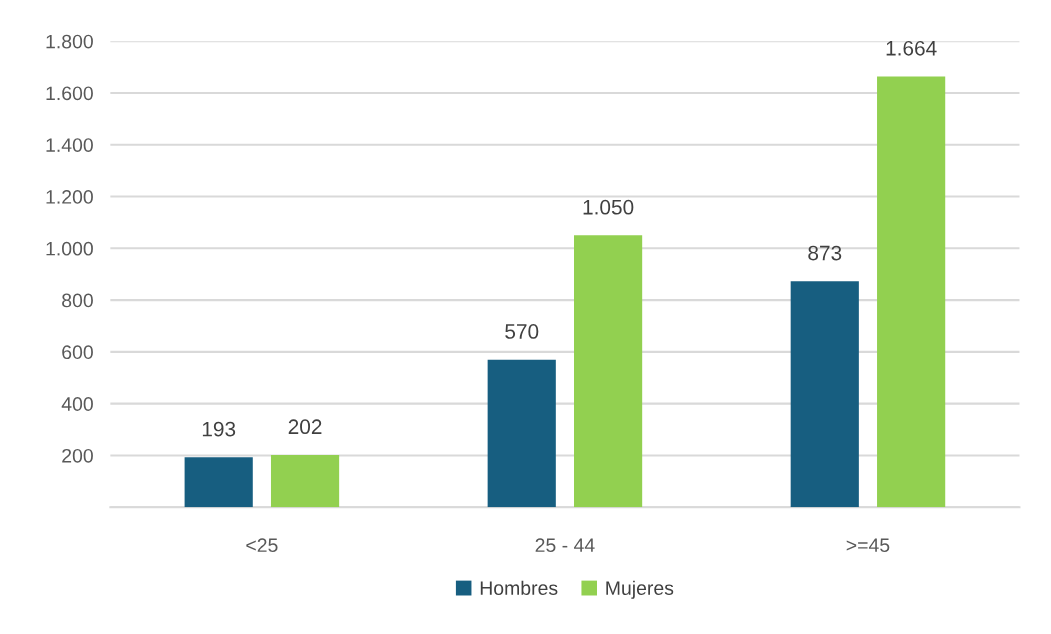 This screenshot has width=1051, height=634. What do you see at coordinates (305, 427) in the screenshot?
I see `data-label: 202` at bounding box center [305, 427].